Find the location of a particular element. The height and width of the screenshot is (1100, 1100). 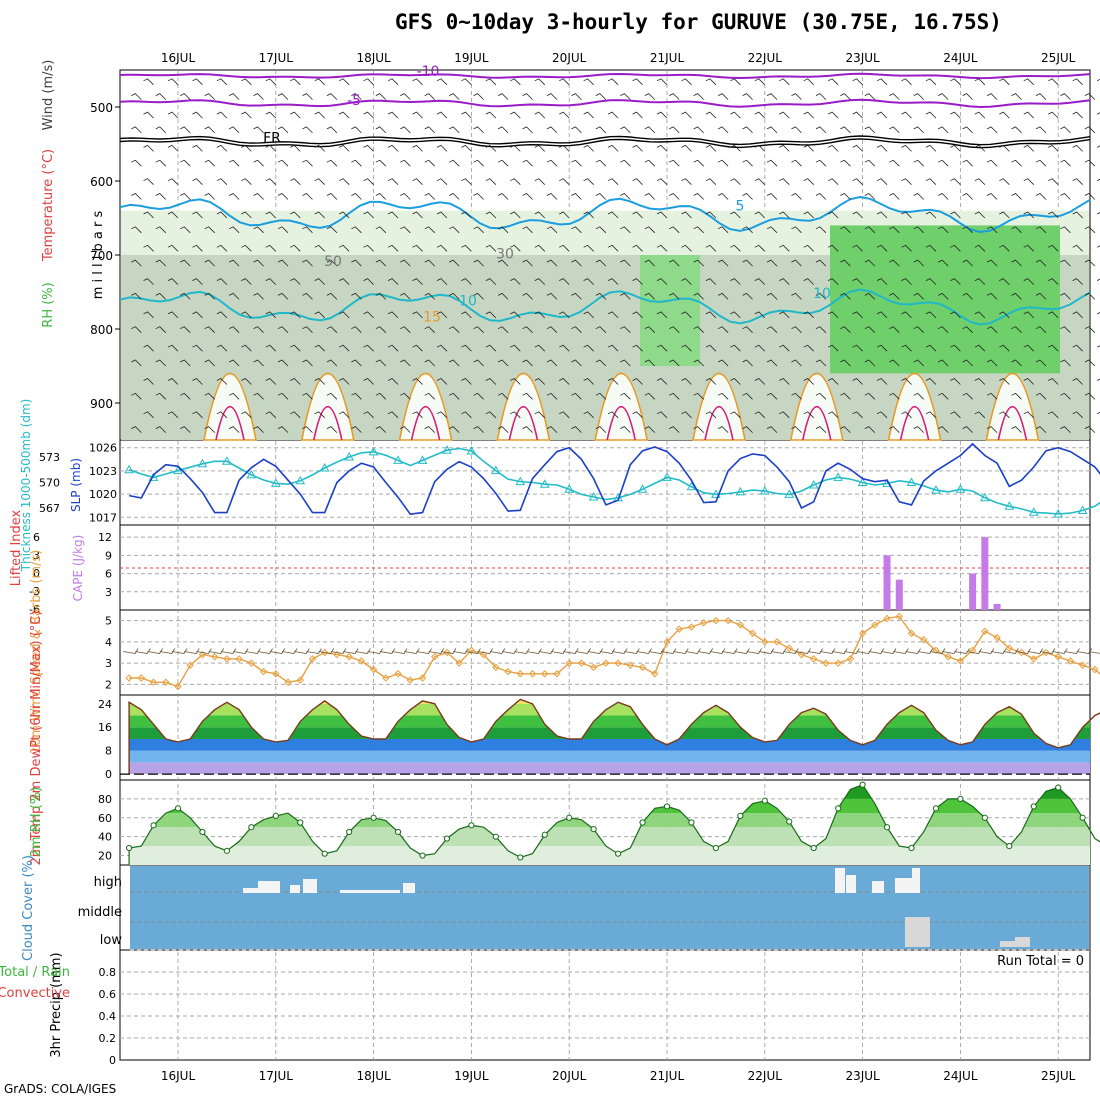

contour-label: -10 is located at coordinates (428, 72).